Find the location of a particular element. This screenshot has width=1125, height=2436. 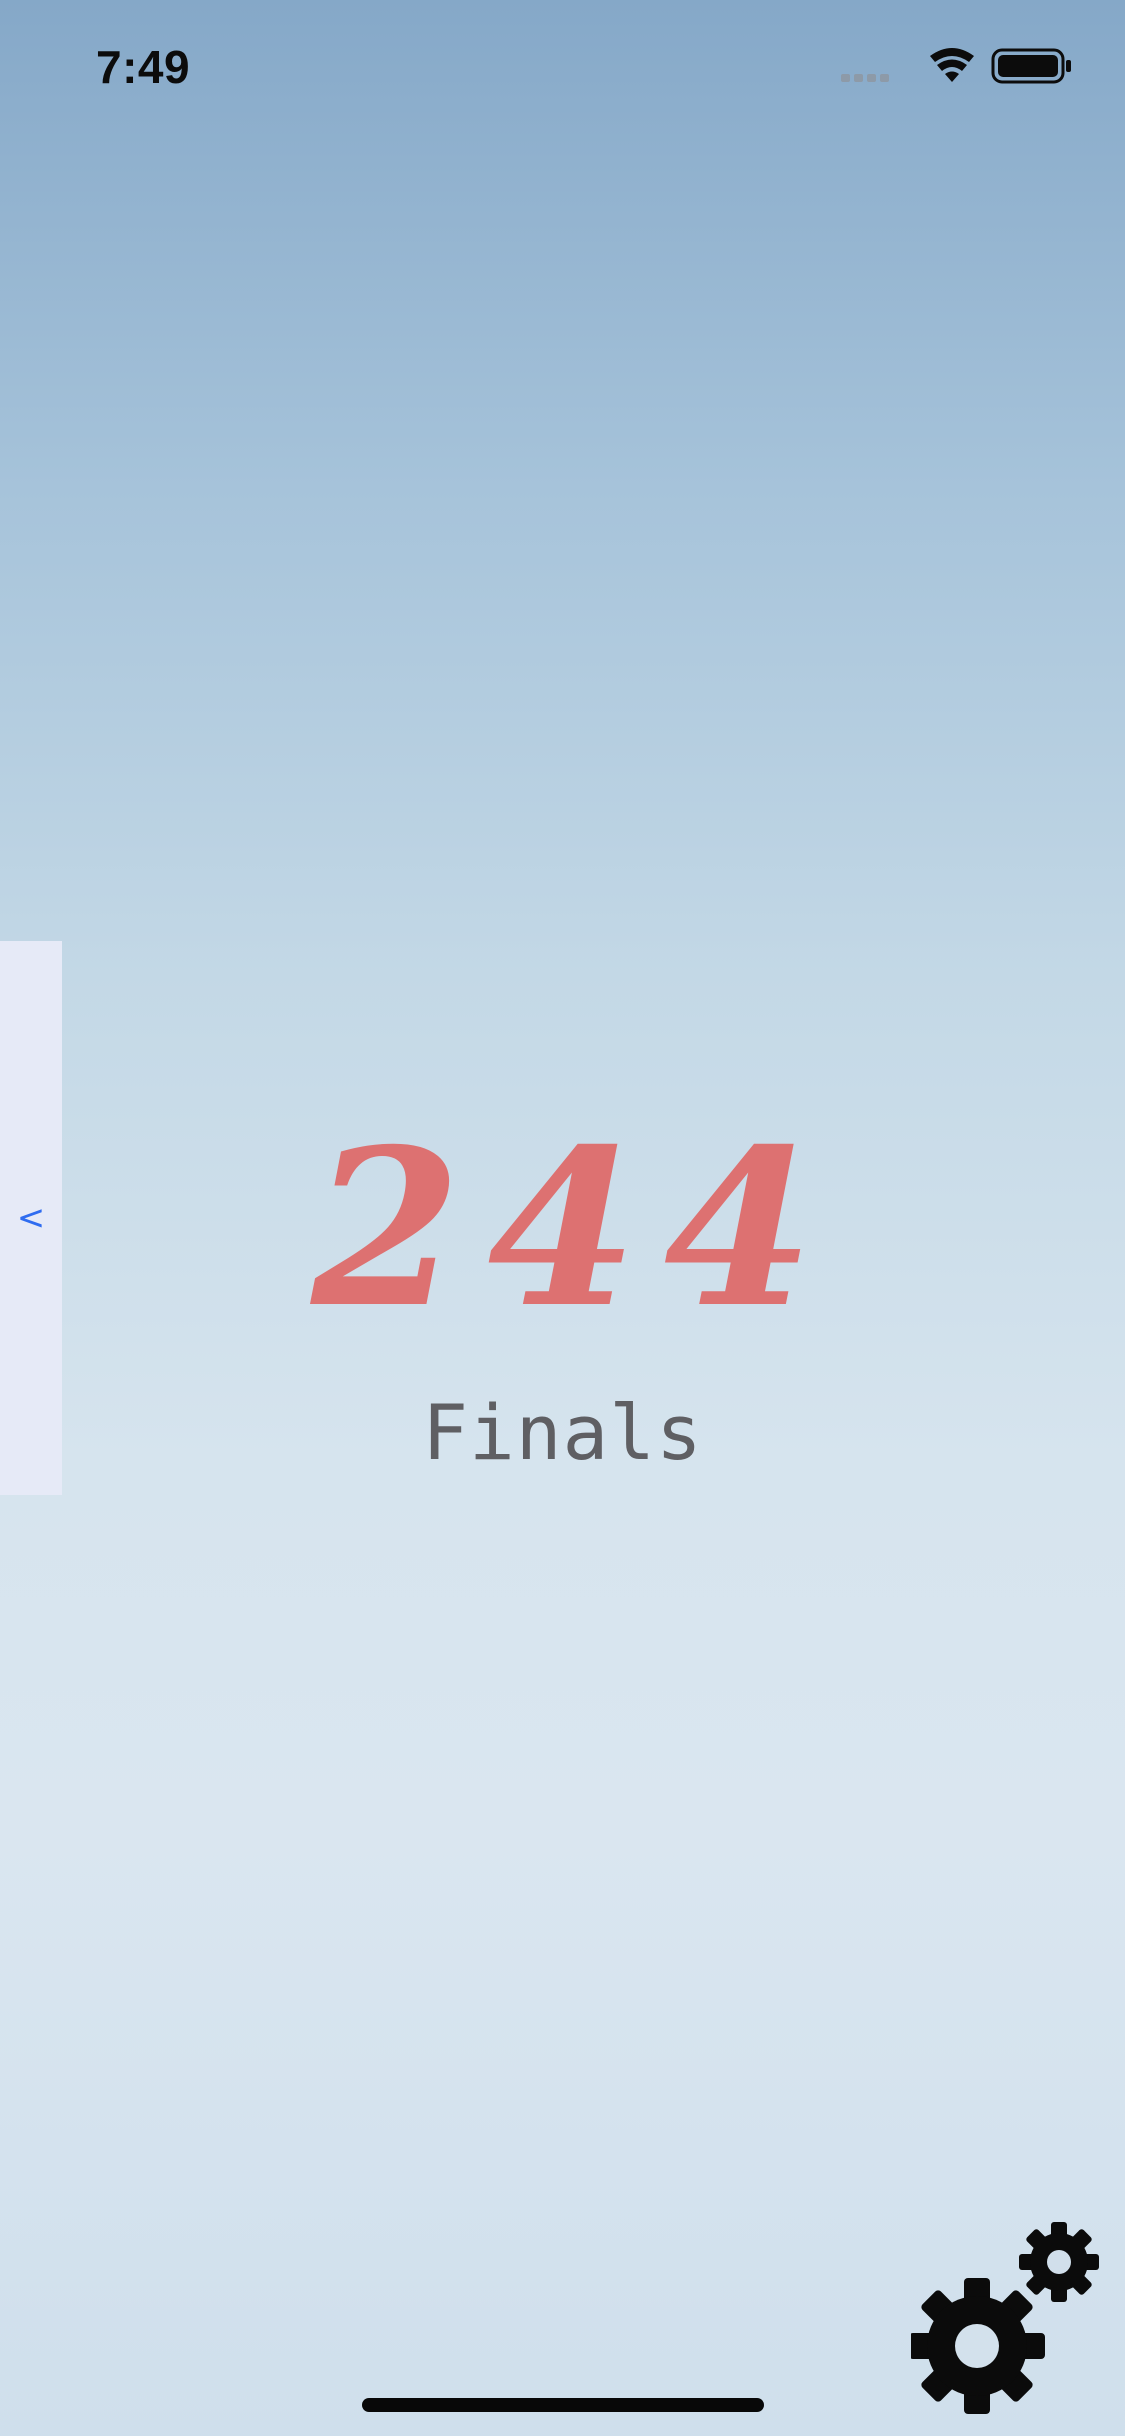

chevron-left-icon: < is located at coordinates (31, 1218).